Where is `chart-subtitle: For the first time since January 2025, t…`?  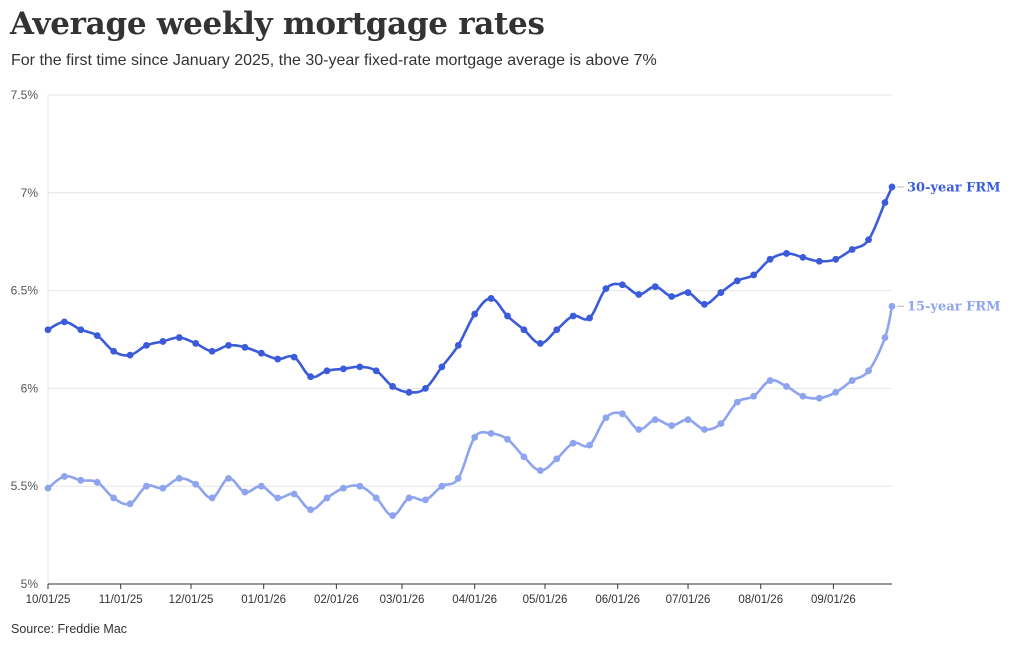
chart-subtitle: For the first time since January 2025, t… is located at coordinates (334, 60).